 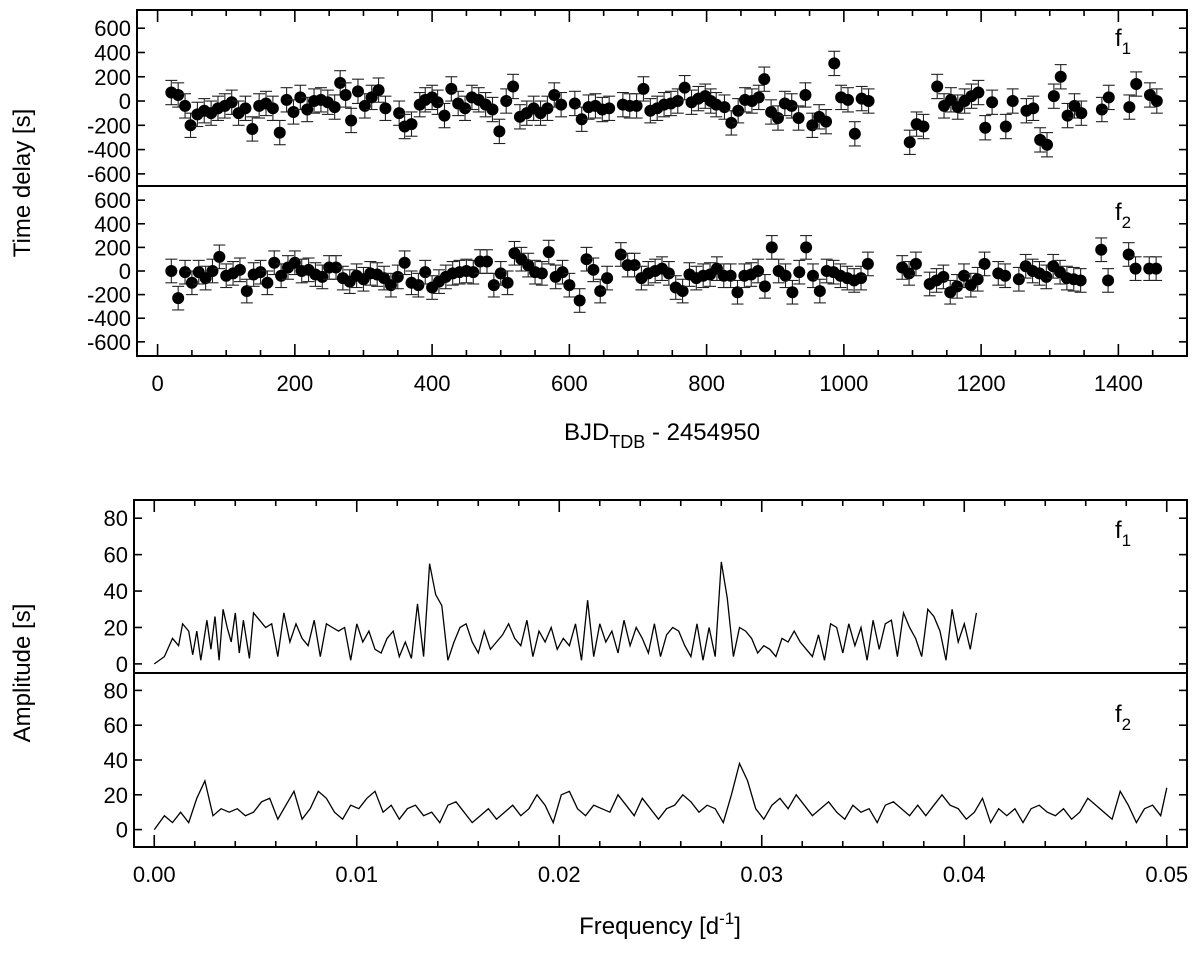 I want to click on x-tick-label: 0.01, so click(x=356, y=874).